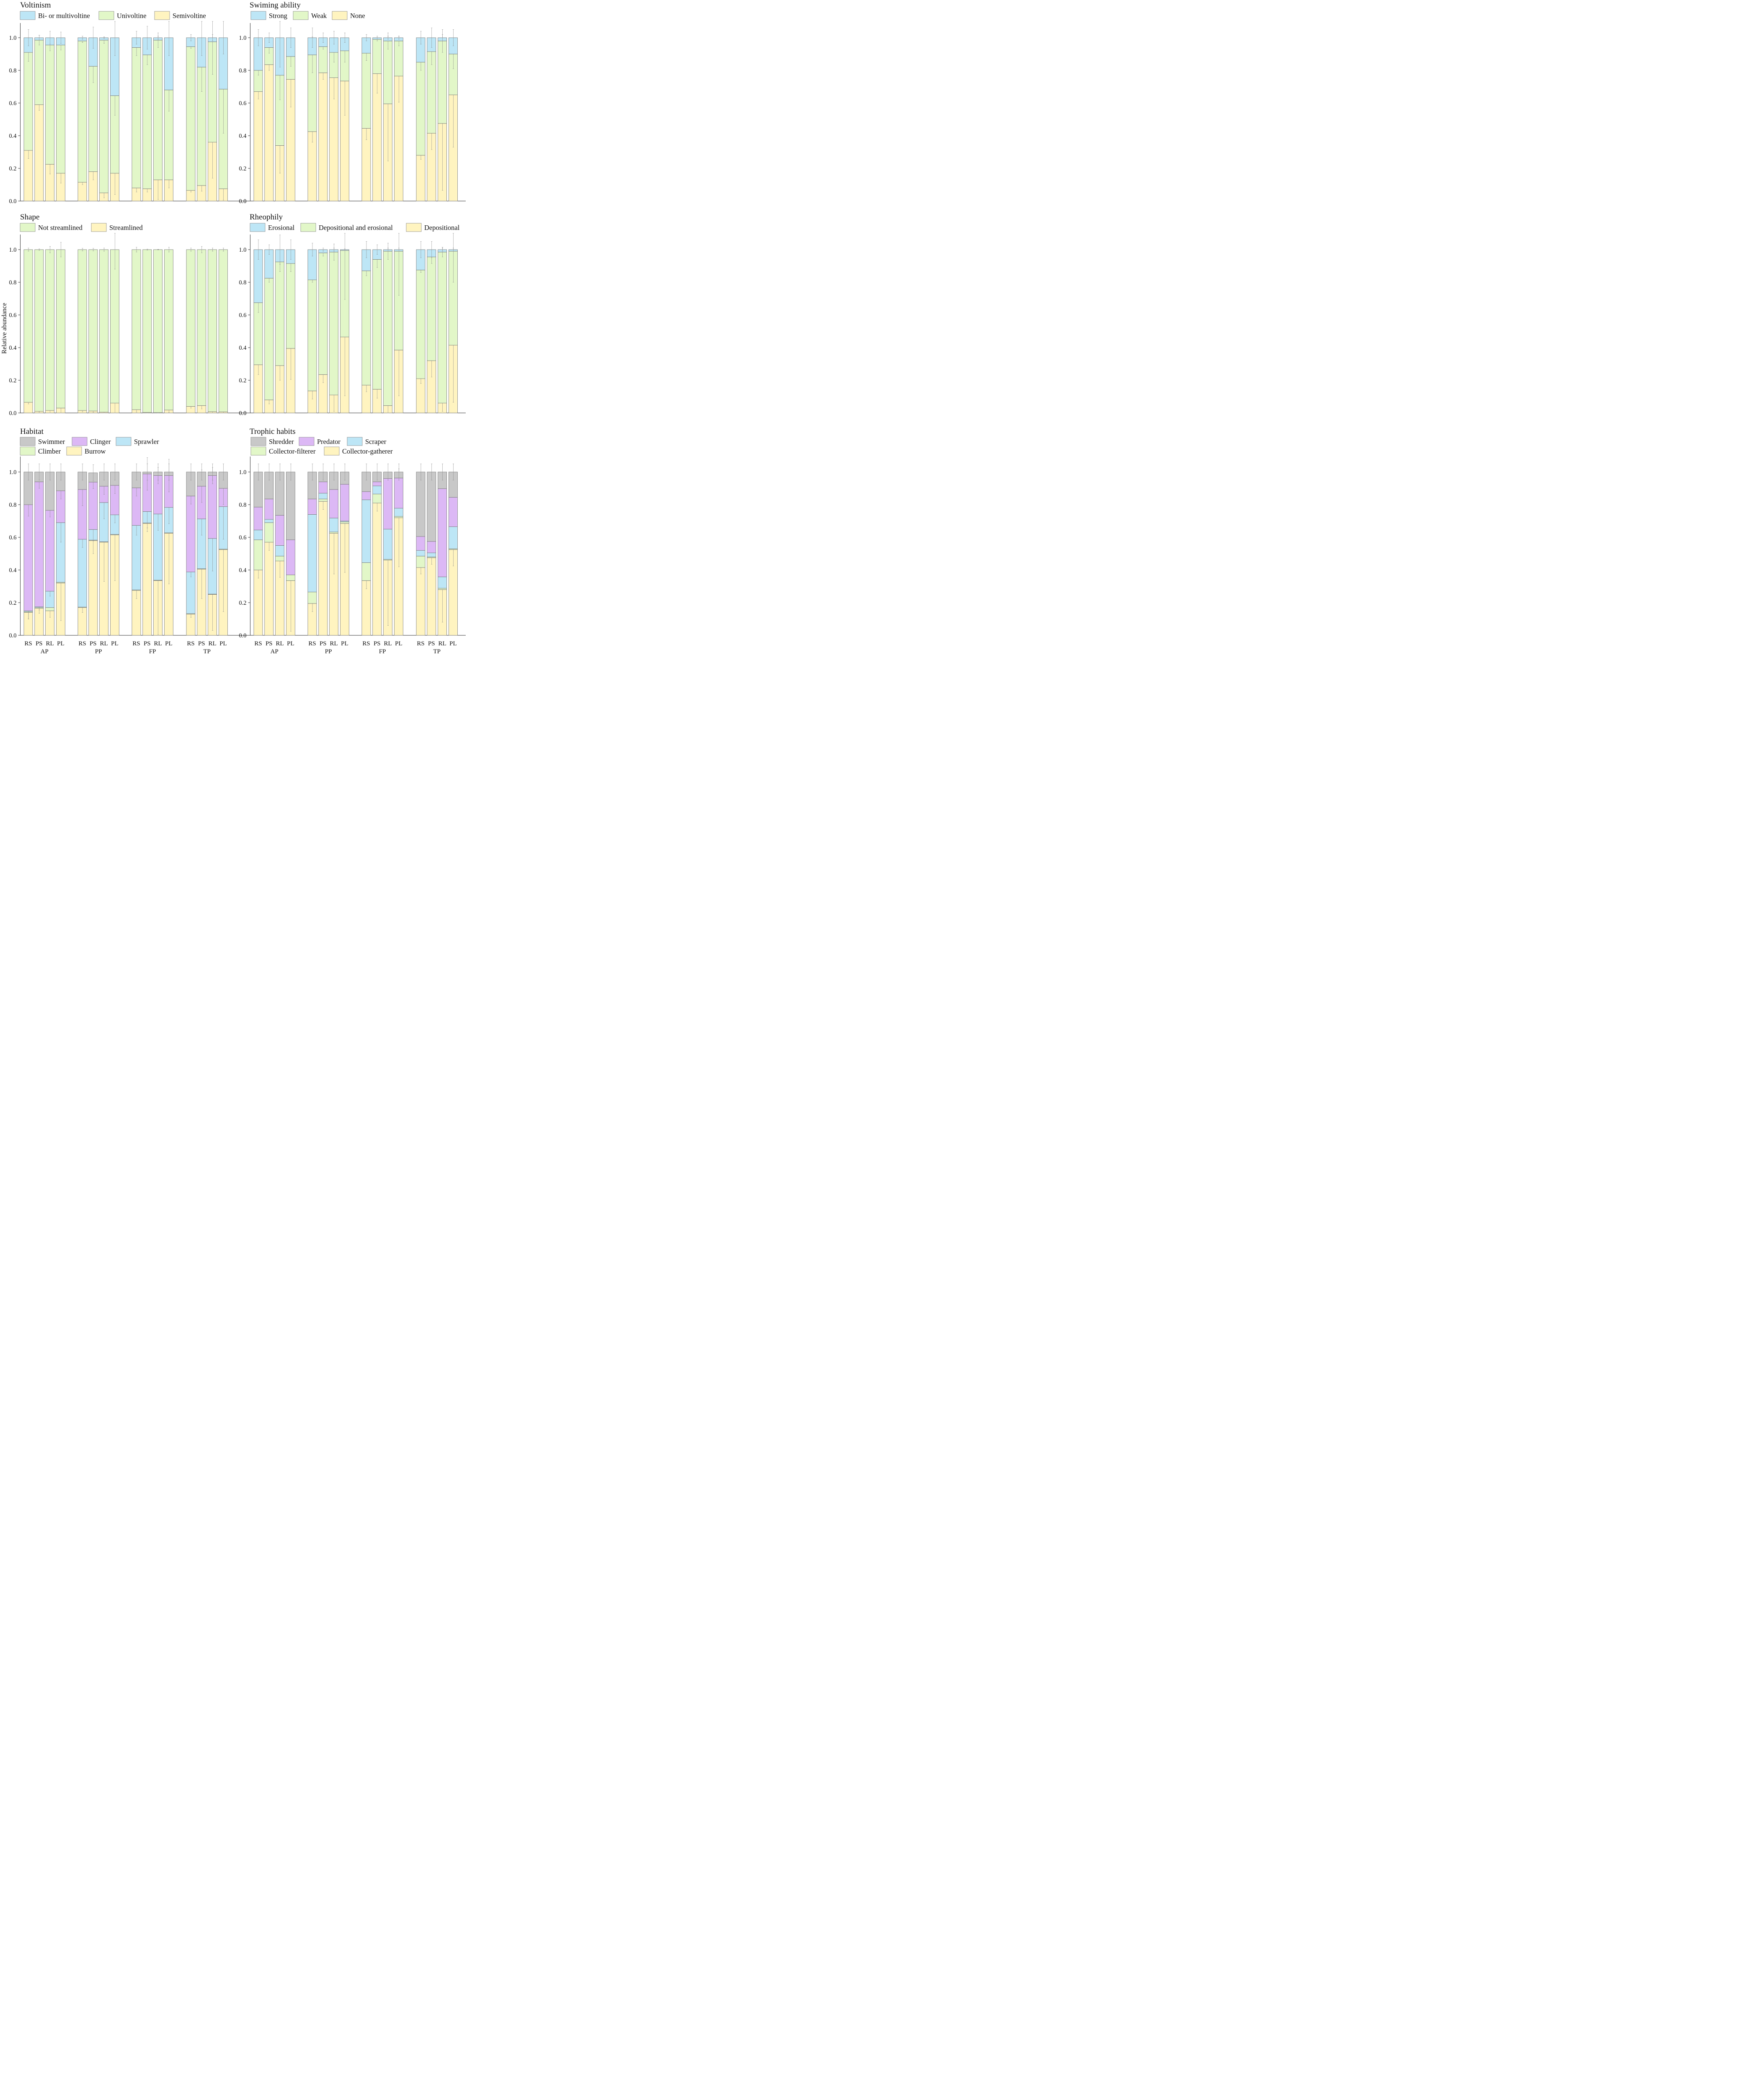 This screenshot has height=2094, width=1764. I want to click on x-tick-label: RS, so click(421, 643).